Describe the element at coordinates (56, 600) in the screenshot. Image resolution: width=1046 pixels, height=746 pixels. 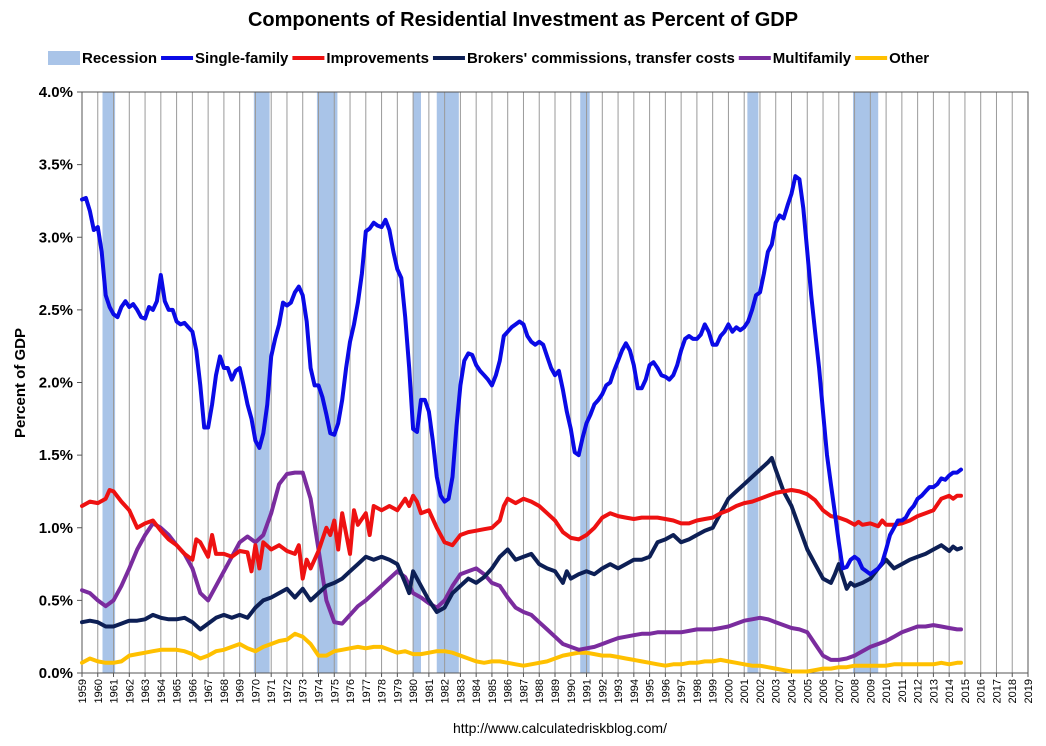
I see `y-tick-label: 0.5%` at that location.